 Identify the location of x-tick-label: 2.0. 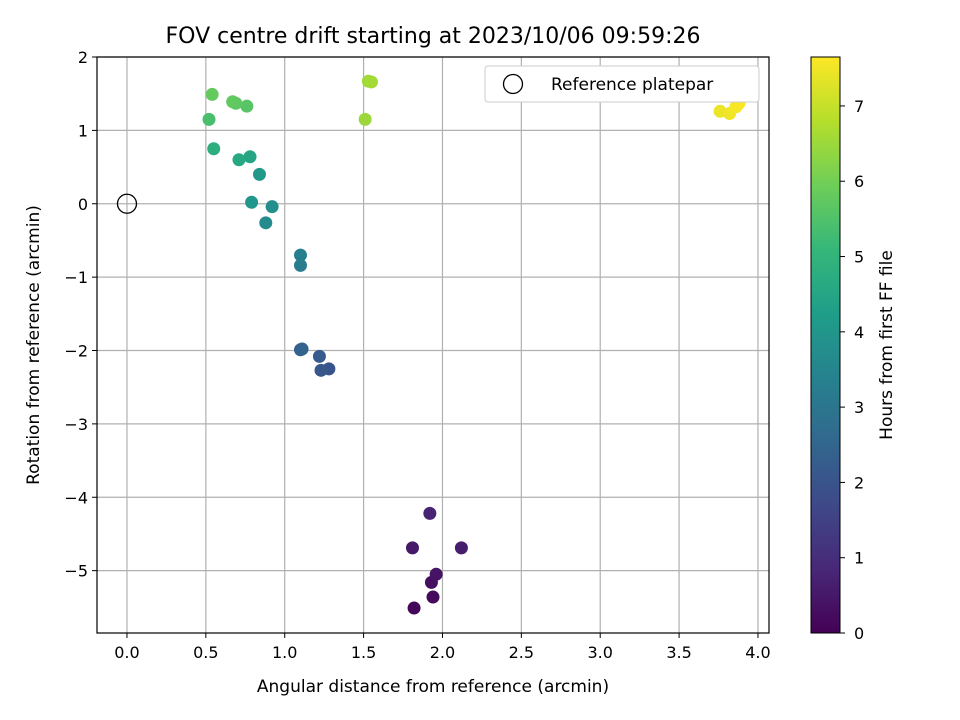
(442, 652).